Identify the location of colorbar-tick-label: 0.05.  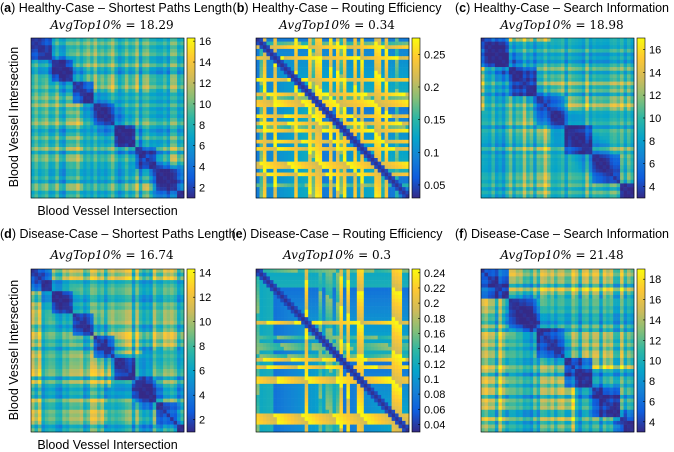
(434, 186).